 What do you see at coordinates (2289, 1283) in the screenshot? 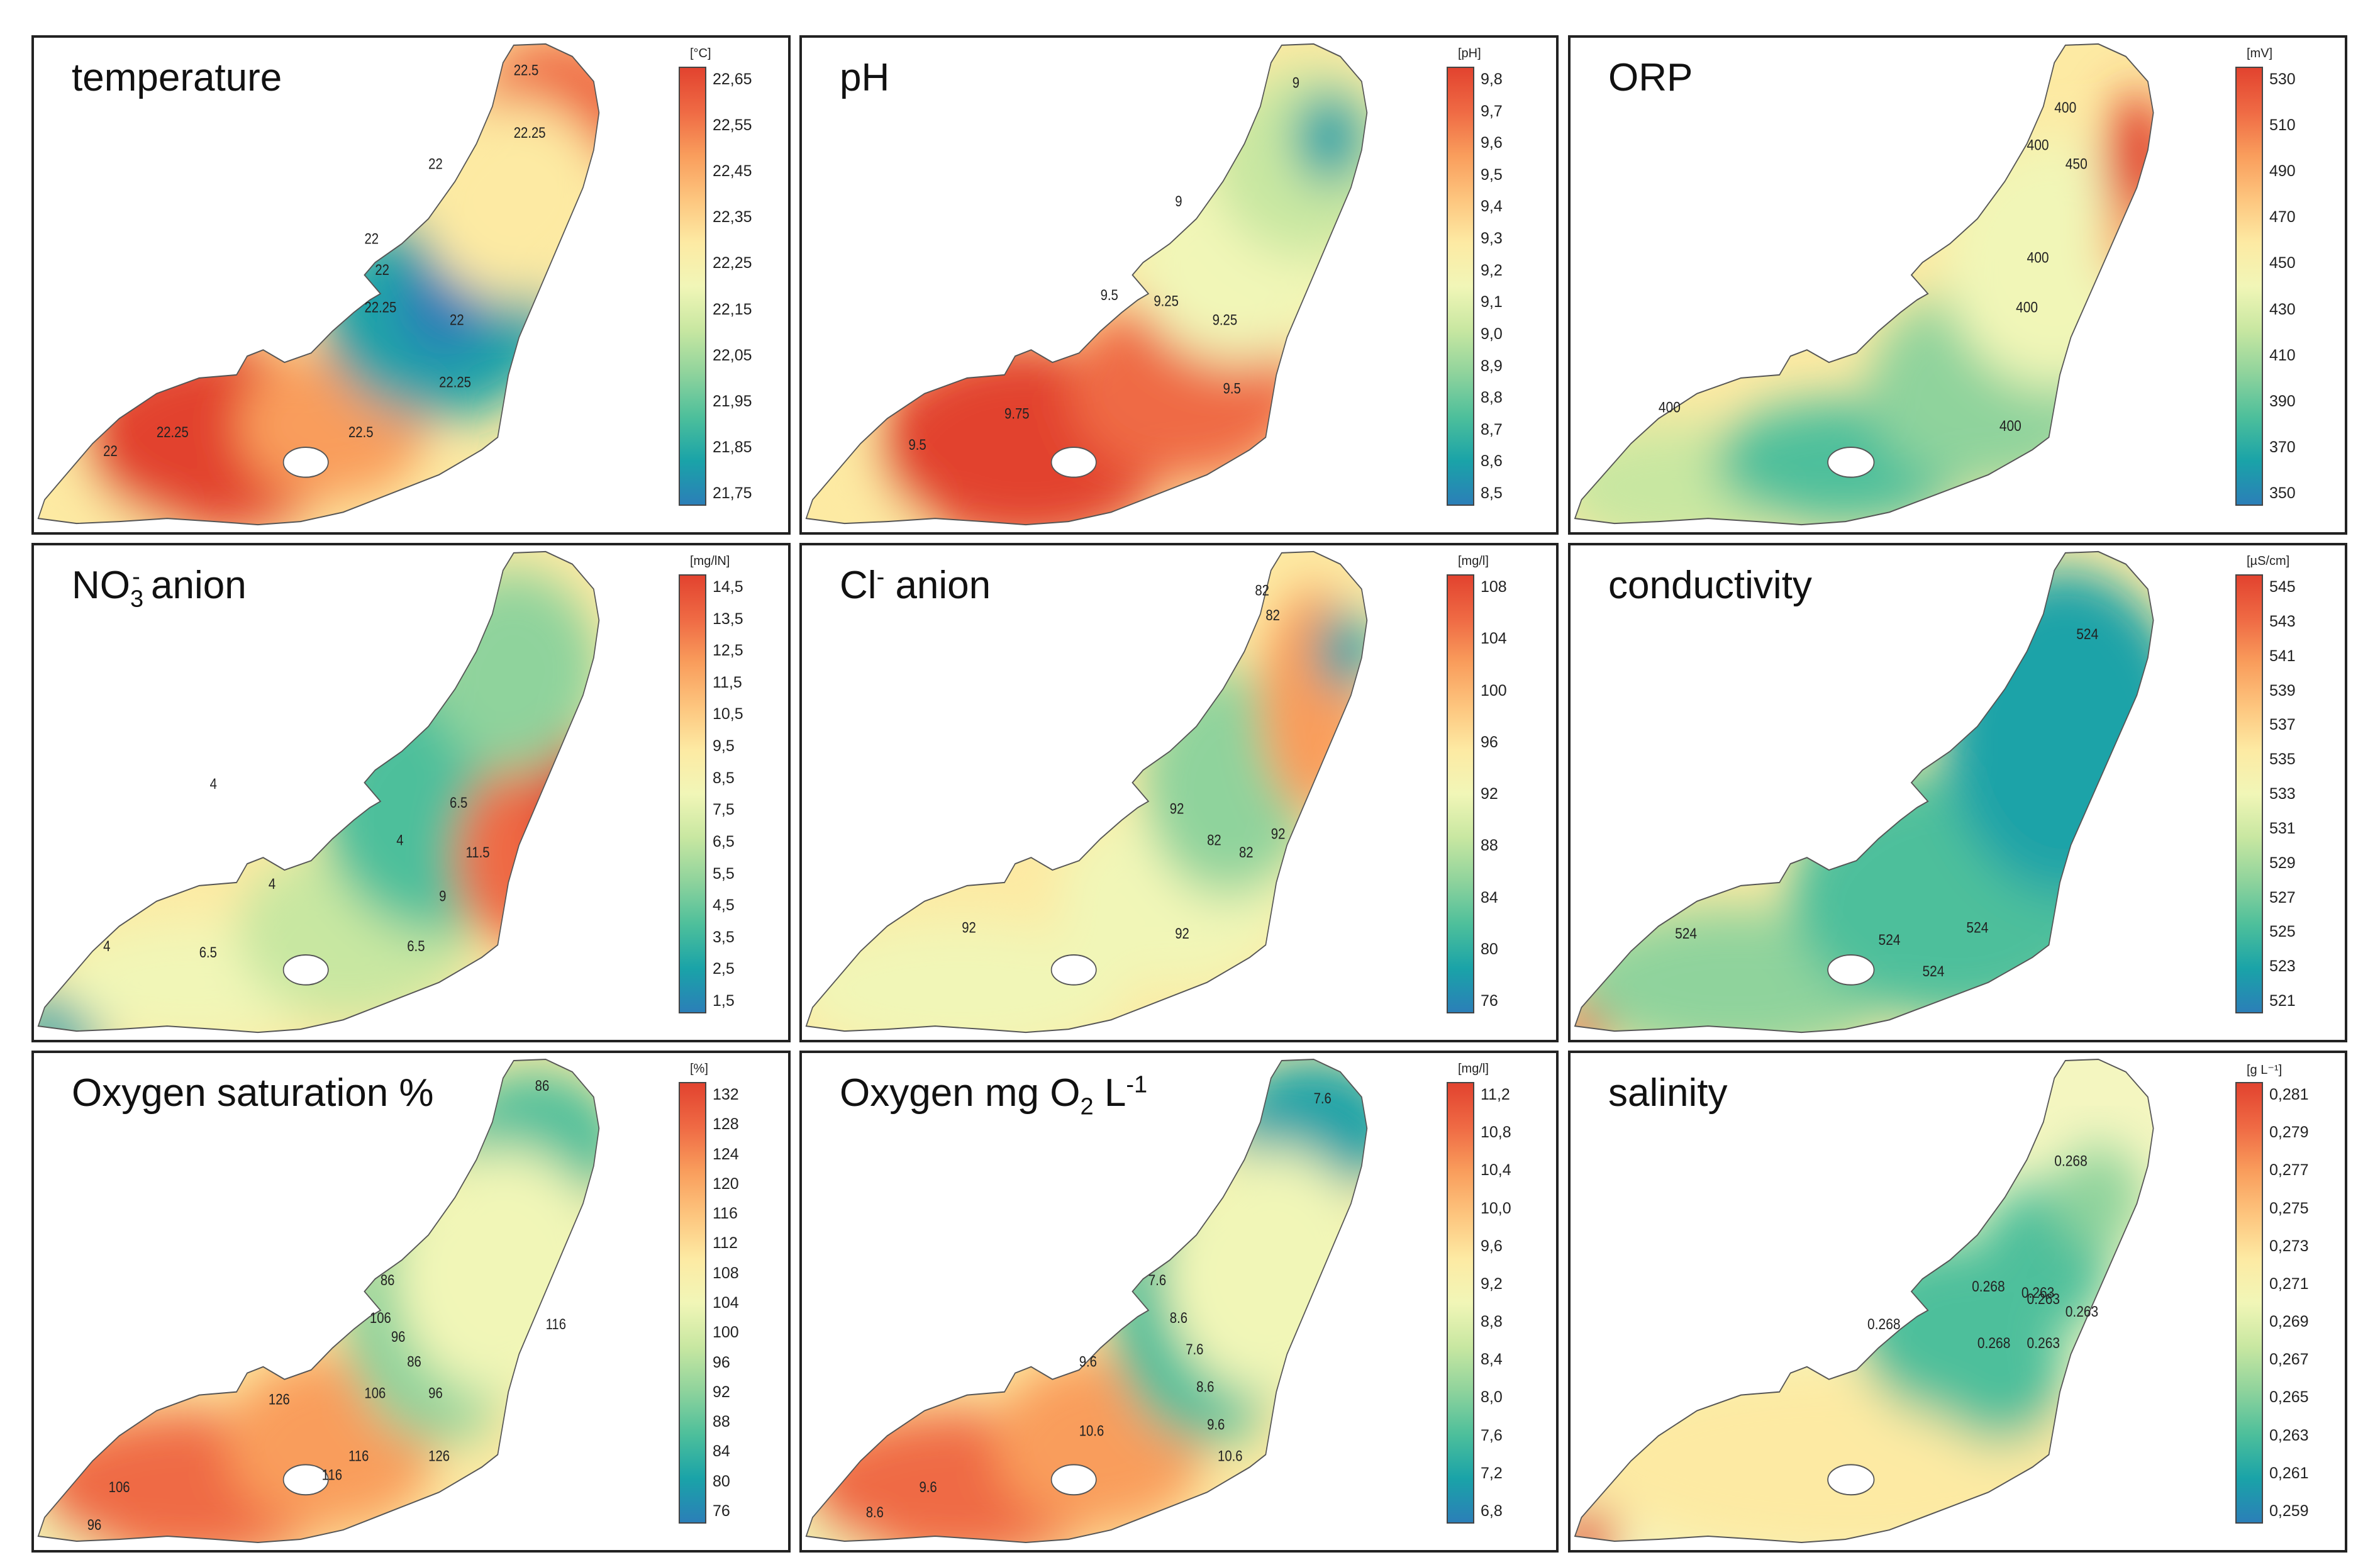
I see `colorbar-tick: 0,271` at bounding box center [2289, 1283].